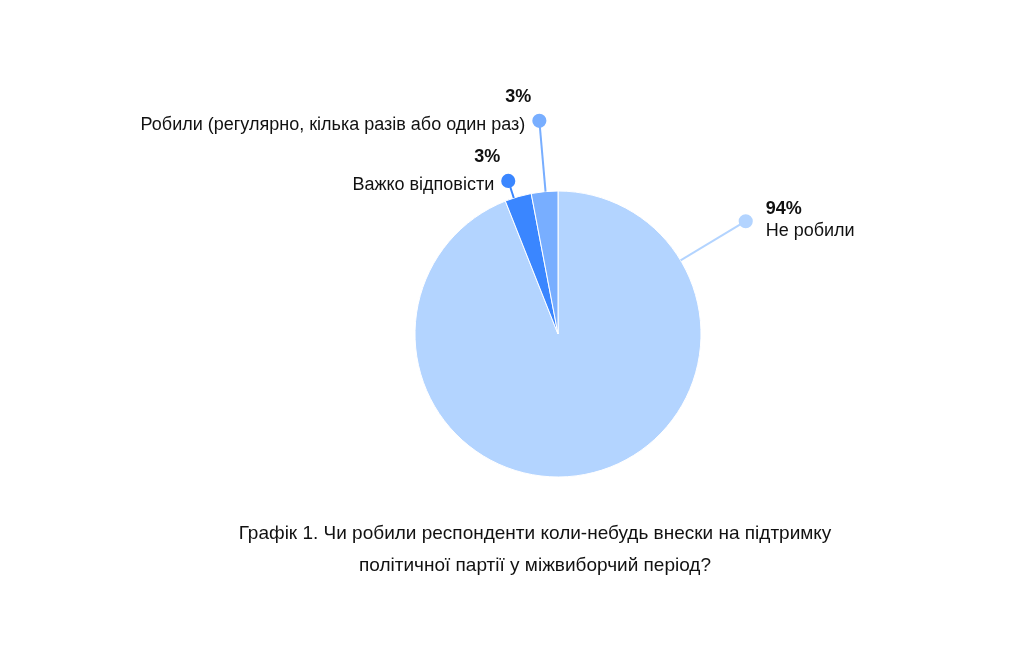 This screenshot has width=1035, height=658. I want to click on data-label: 94%, so click(783, 208).